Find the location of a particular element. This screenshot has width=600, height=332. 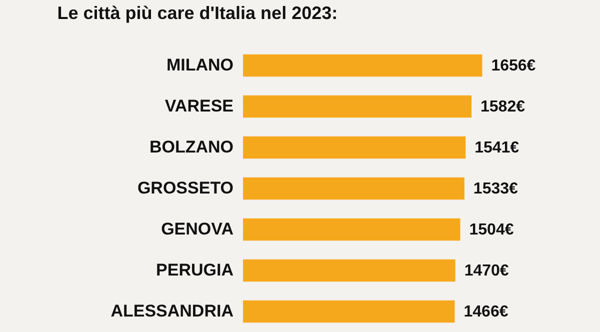

chart-title: Le città più care d'Italia nel 2023: is located at coordinates (197, 13).